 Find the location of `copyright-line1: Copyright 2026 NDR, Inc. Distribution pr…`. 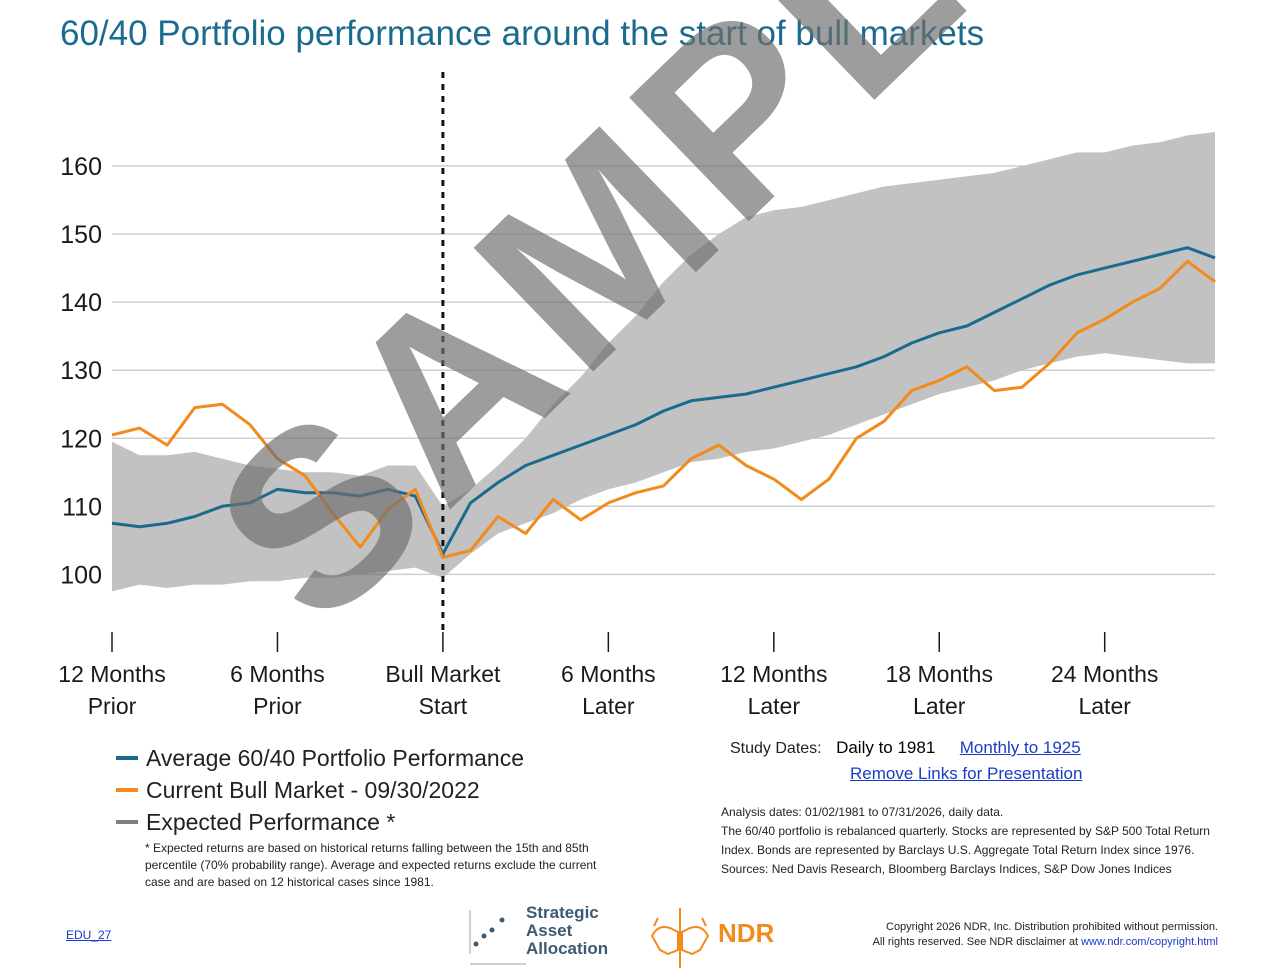

copyright-line1: Copyright 2026 NDR, Inc. Distribution pr… is located at coordinates (1052, 927).